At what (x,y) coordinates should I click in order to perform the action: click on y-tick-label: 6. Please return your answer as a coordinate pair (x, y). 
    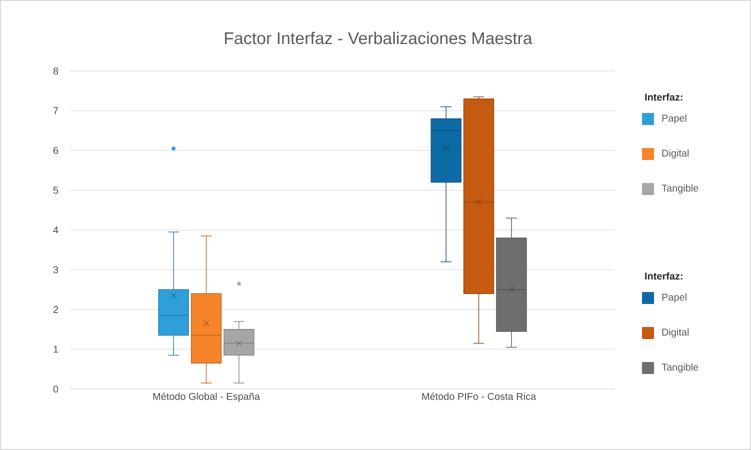
    Looking at the image, I should click on (55, 150).